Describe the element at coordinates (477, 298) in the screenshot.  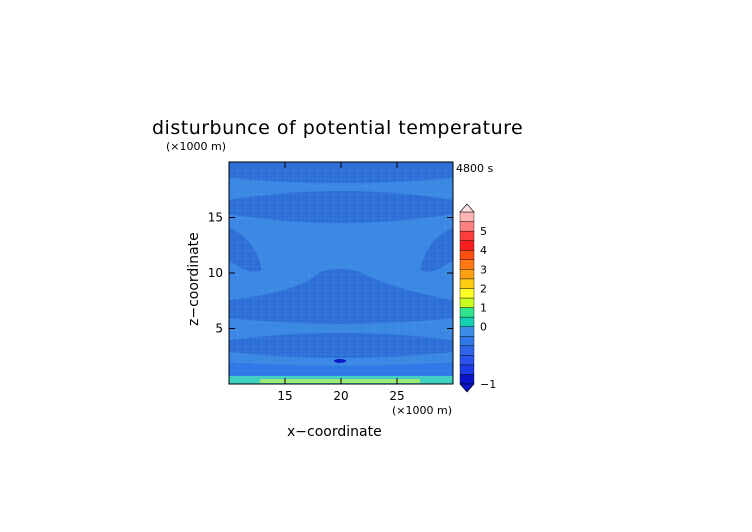
I see `colorbar: −1 0 1 2 3 4 5` at that location.